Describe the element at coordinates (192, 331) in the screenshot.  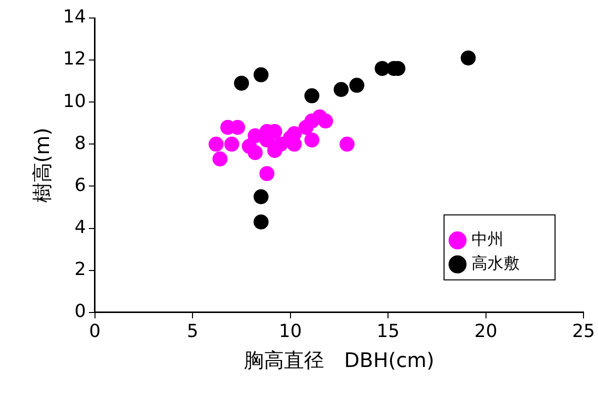
I see `x-tick-label: 5` at that location.